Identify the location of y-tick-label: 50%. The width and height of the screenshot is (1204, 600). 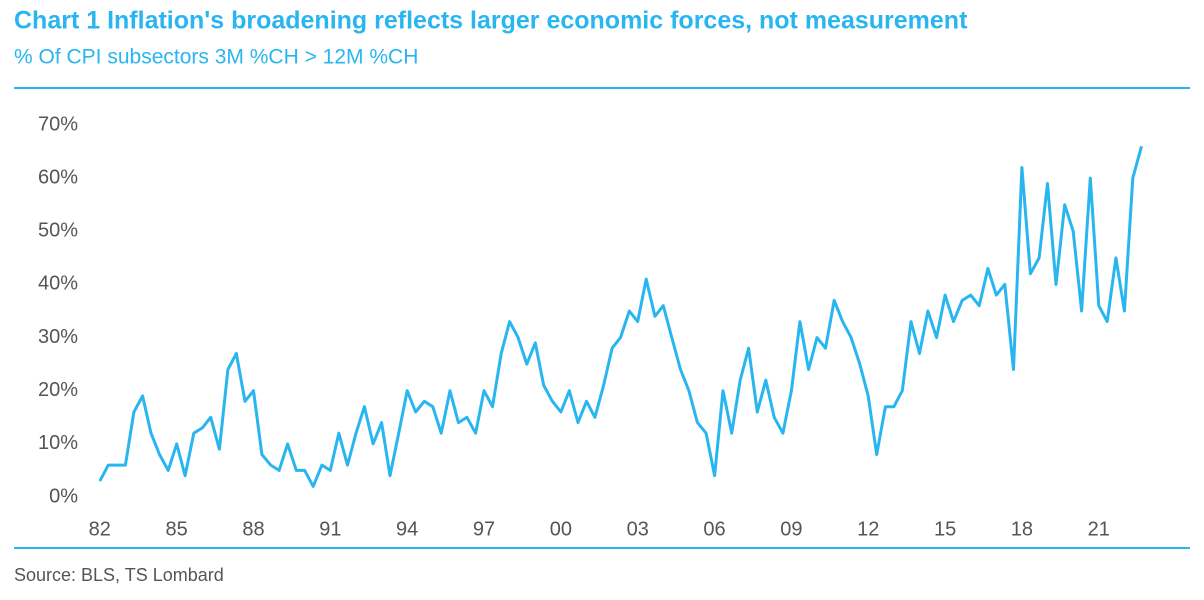
(58, 231).